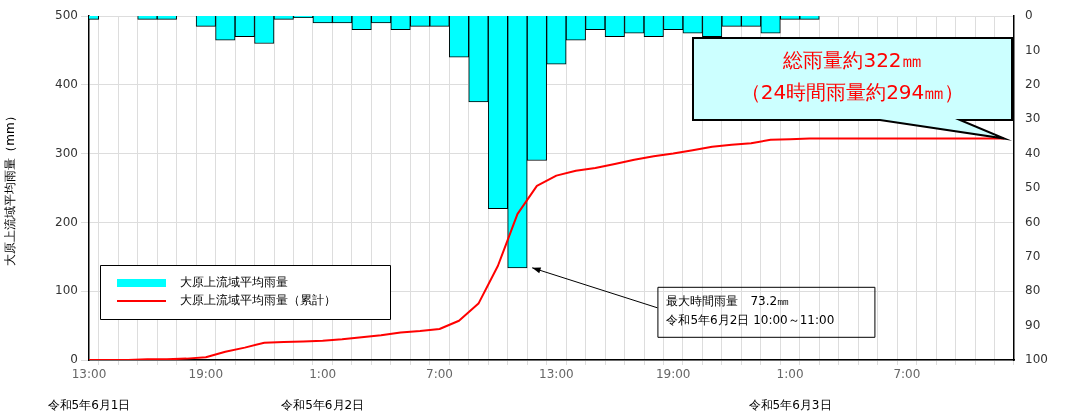 The width and height of the screenshot is (1067, 414). What do you see at coordinates (66, 221) in the screenshot?
I see `y-tick-label: 200` at bounding box center [66, 221].